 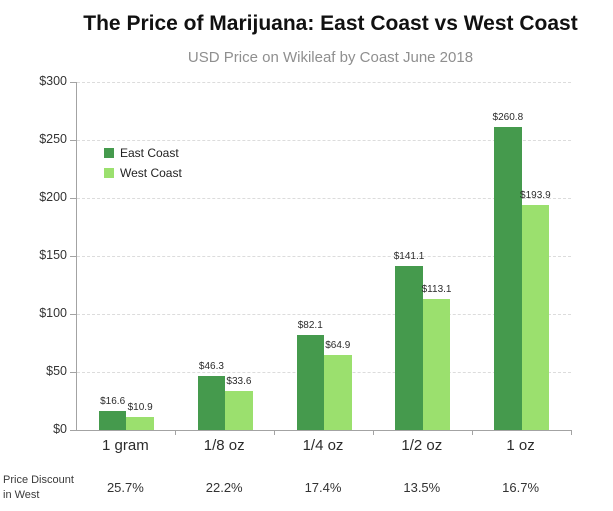 I want to click on y-axis-label: $300, so click(x=53, y=81).